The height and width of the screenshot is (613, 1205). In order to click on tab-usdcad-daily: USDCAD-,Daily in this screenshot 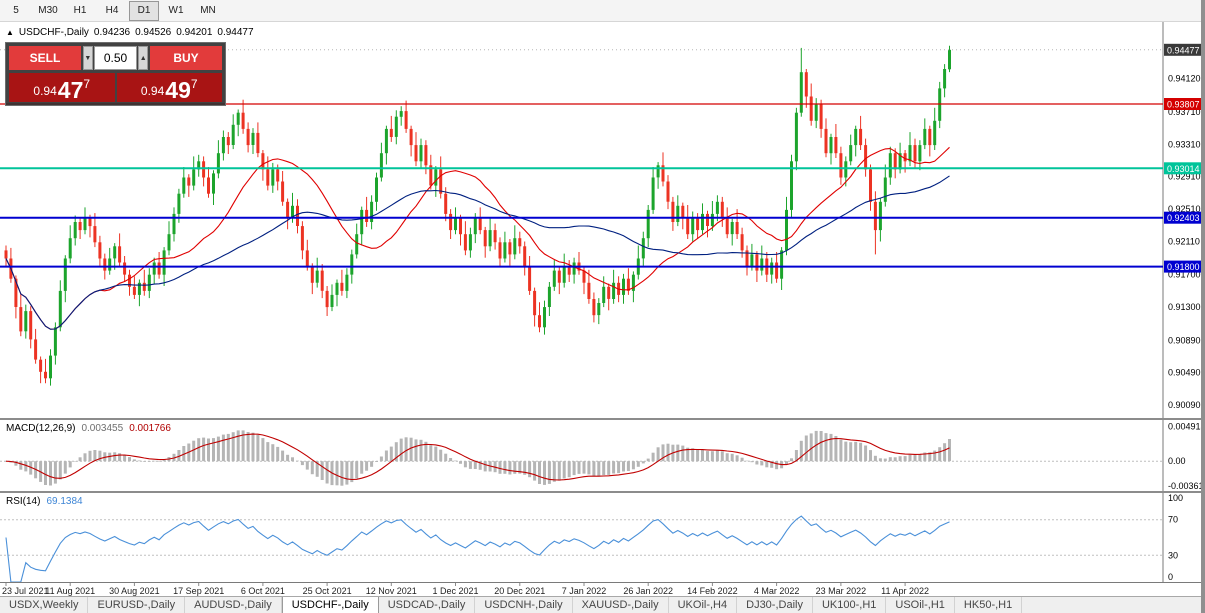, I will do `click(427, 605)`.